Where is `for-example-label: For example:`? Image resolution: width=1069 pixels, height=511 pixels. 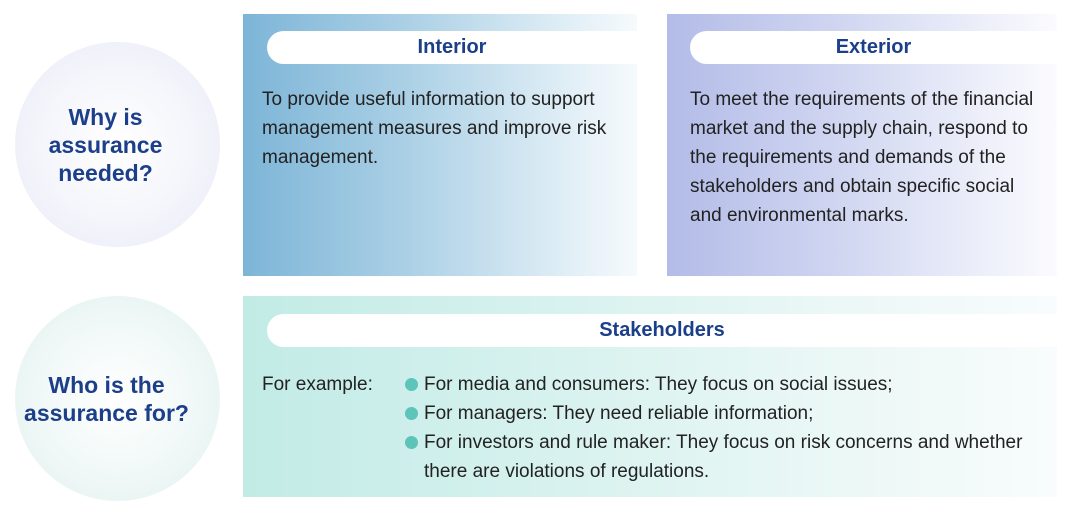 for-example-label: For example: is located at coordinates (317, 384).